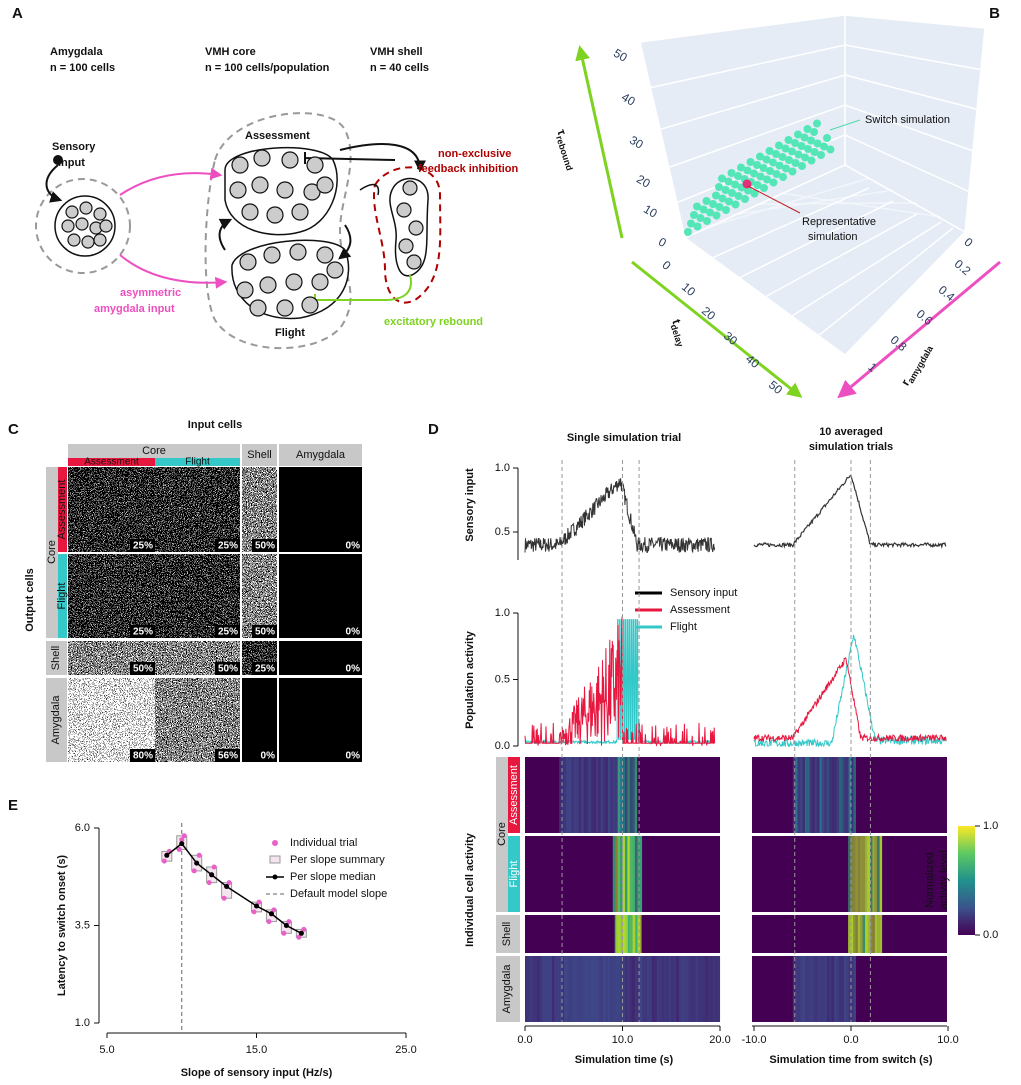  I want to click on axis-symbol: t, so click(676, 322).